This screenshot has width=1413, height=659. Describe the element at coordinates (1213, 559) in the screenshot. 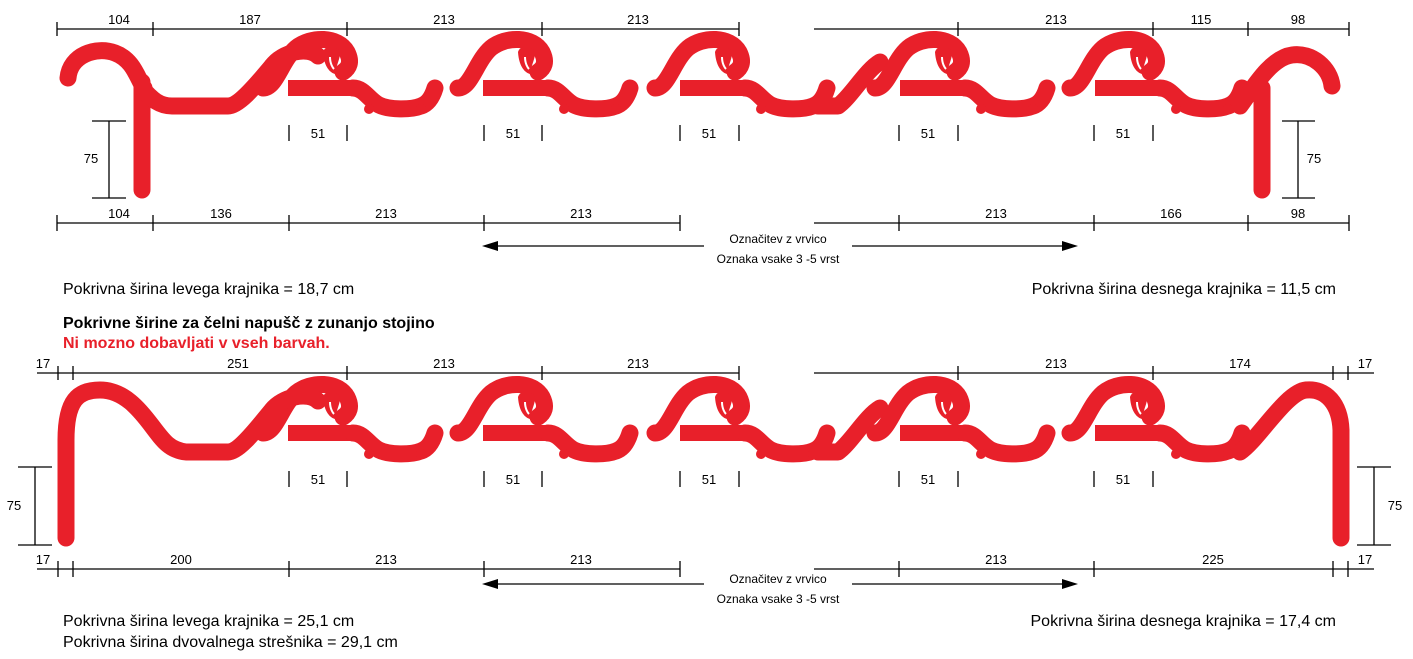

I see `dim-label: 225` at that location.